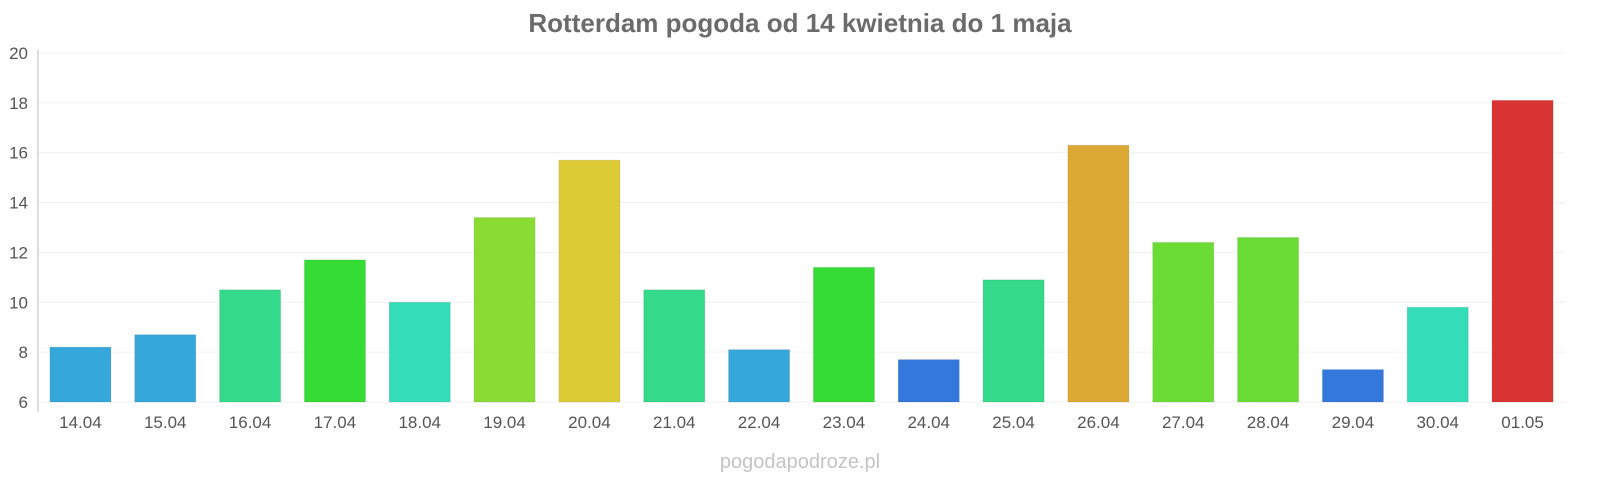 This screenshot has width=1600, height=480. I want to click on x-tick-label: 16.04, so click(250, 422).